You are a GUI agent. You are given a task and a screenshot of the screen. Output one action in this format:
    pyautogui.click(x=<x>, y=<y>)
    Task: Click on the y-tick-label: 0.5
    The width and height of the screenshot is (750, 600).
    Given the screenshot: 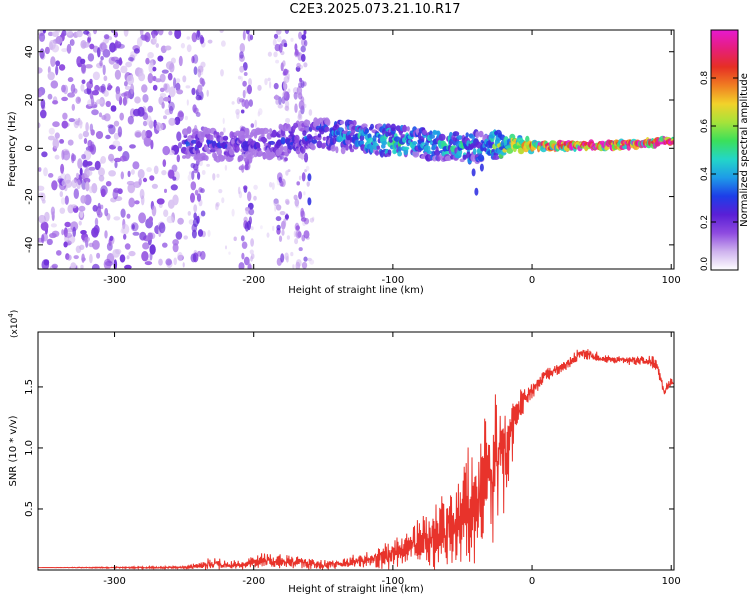 What is the action you would take?
    pyautogui.click(x=29, y=509)
    